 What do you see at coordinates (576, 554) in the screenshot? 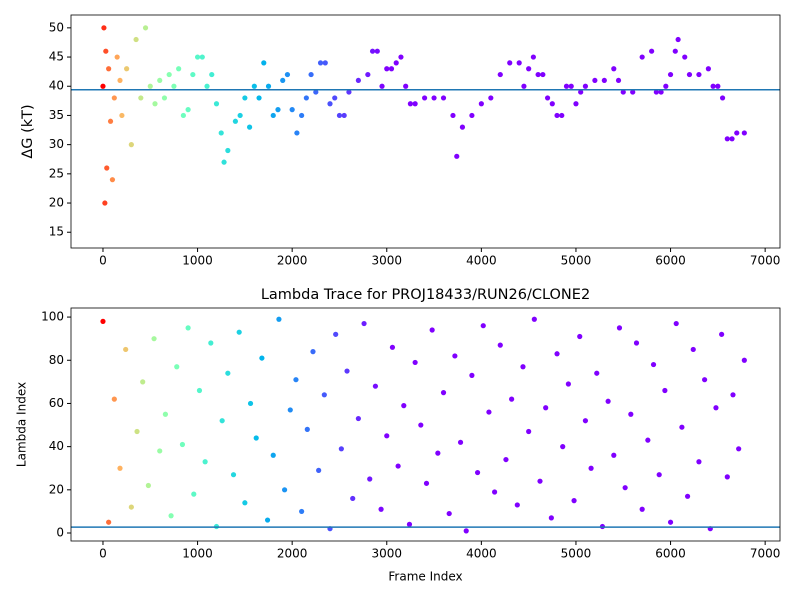
I see `x-tick-label: 5000` at bounding box center [576, 554].